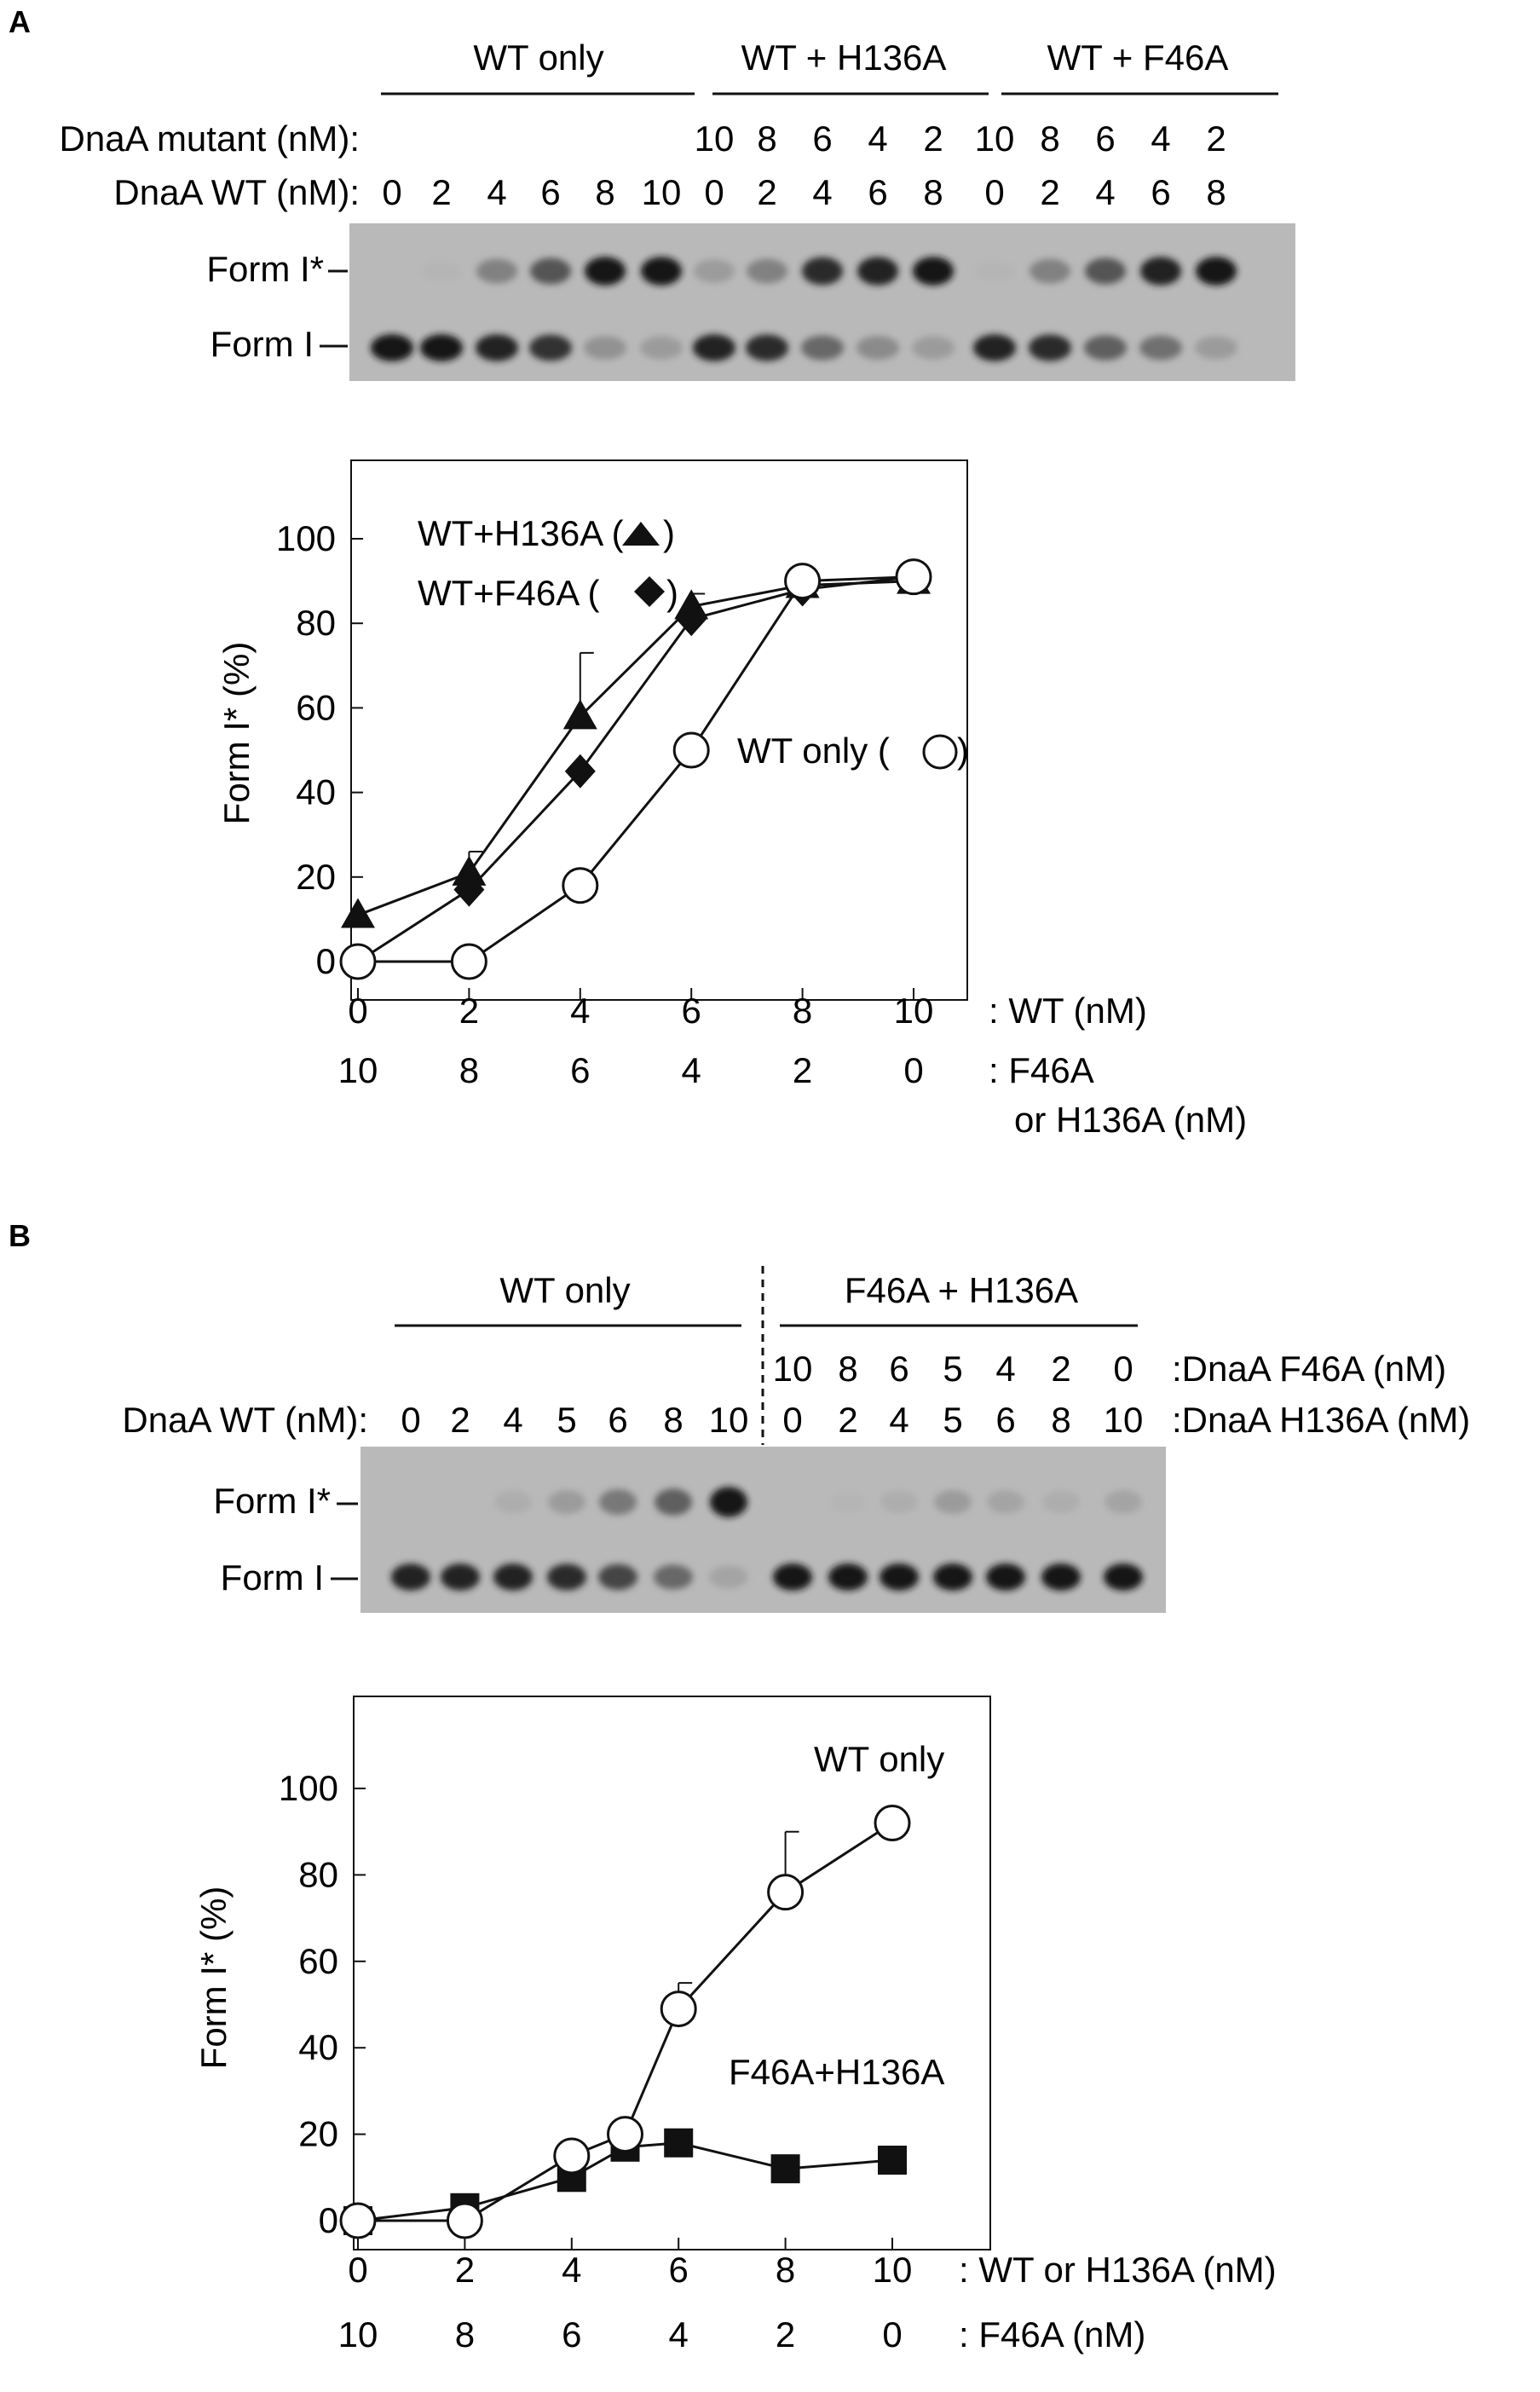 The image size is (1540, 2392). I want to click on gel-b-h136a-value: 6, so click(1005, 1420).